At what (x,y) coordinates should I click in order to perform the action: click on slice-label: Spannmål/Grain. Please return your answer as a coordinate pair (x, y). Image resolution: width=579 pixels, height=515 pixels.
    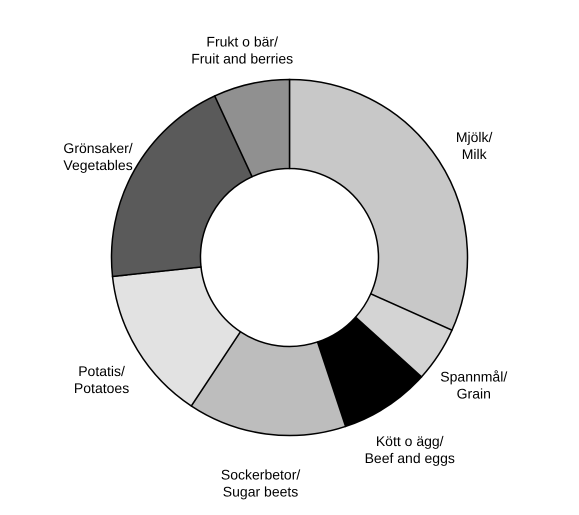
    Looking at the image, I should click on (474, 385).